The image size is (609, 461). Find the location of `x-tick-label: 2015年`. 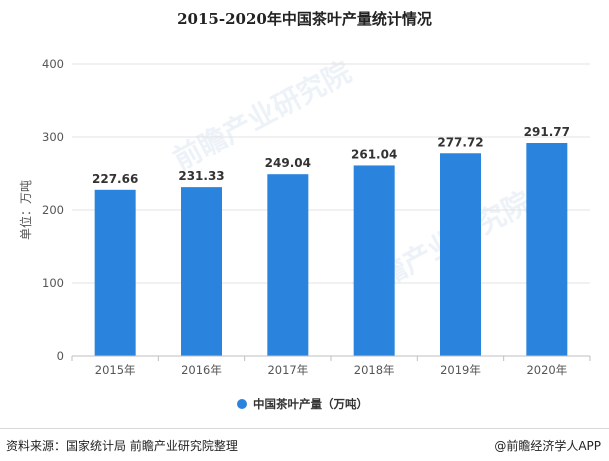

x-tick-label: 2015年 is located at coordinates (115, 370).